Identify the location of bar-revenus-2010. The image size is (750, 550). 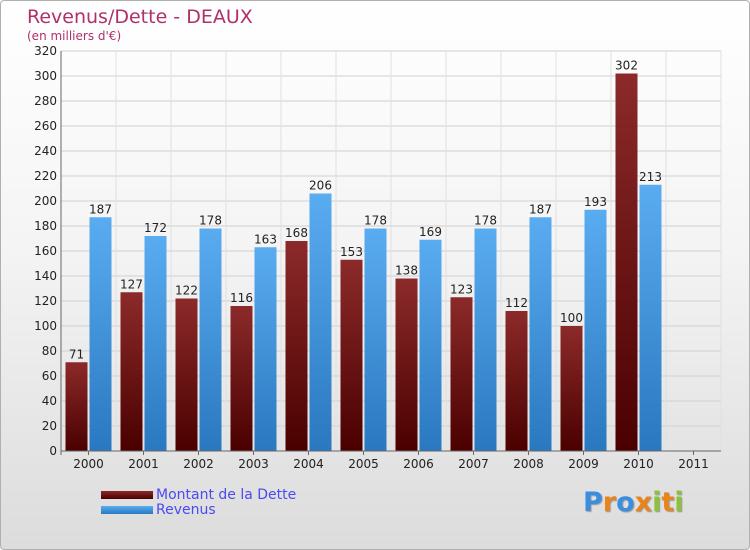
(650, 317).